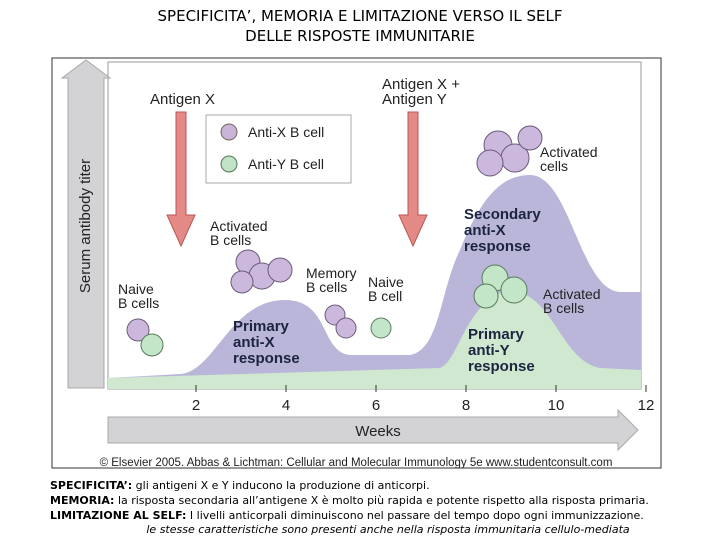 This screenshot has width=720, height=540. I want to click on label: B cell, so click(385, 296).